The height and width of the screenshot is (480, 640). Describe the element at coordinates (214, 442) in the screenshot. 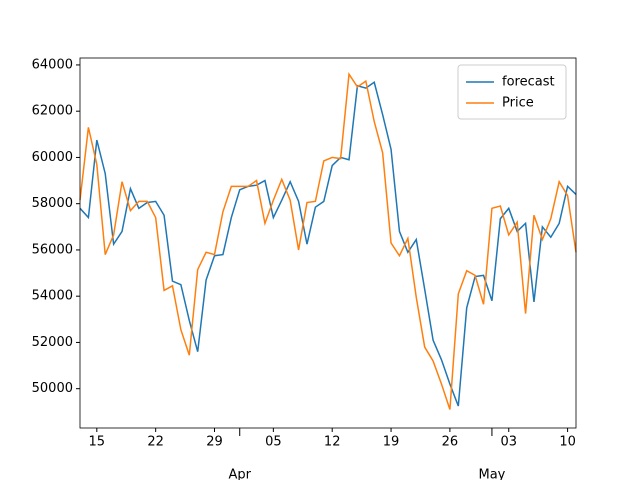

I see `x-tick-label: 29` at that location.